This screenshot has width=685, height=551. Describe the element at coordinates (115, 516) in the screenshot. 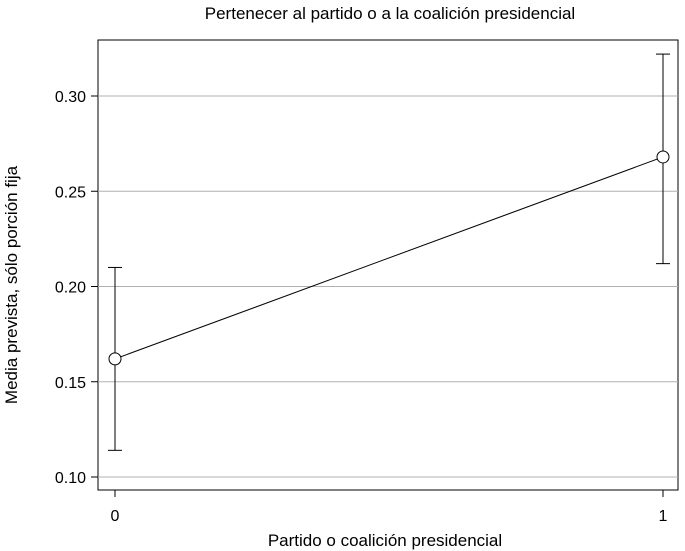

I see `x-tick-label: 0` at that location.